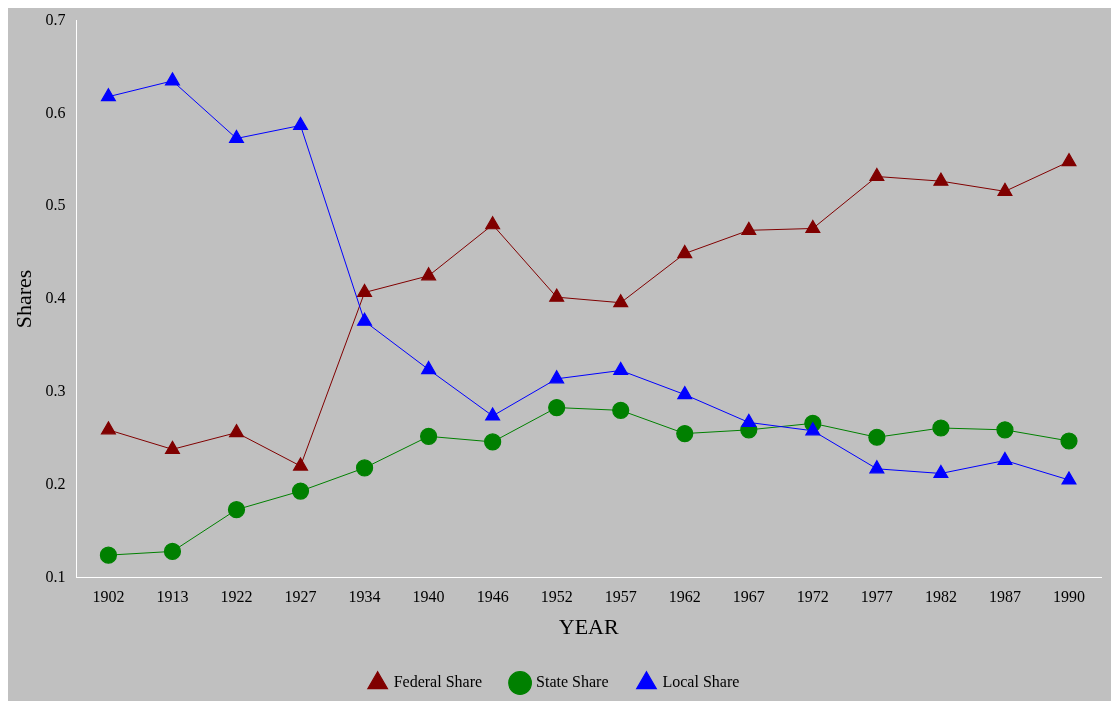 The width and height of the screenshot is (1119, 709). Describe the element at coordinates (684, 597) in the screenshot. I see `x-tick-label: 1962` at that location.